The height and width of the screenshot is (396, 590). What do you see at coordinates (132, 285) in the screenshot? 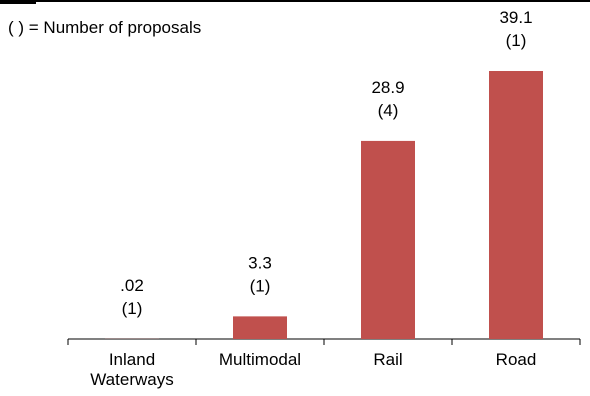
I see `value-label: .02` at bounding box center [132, 285].